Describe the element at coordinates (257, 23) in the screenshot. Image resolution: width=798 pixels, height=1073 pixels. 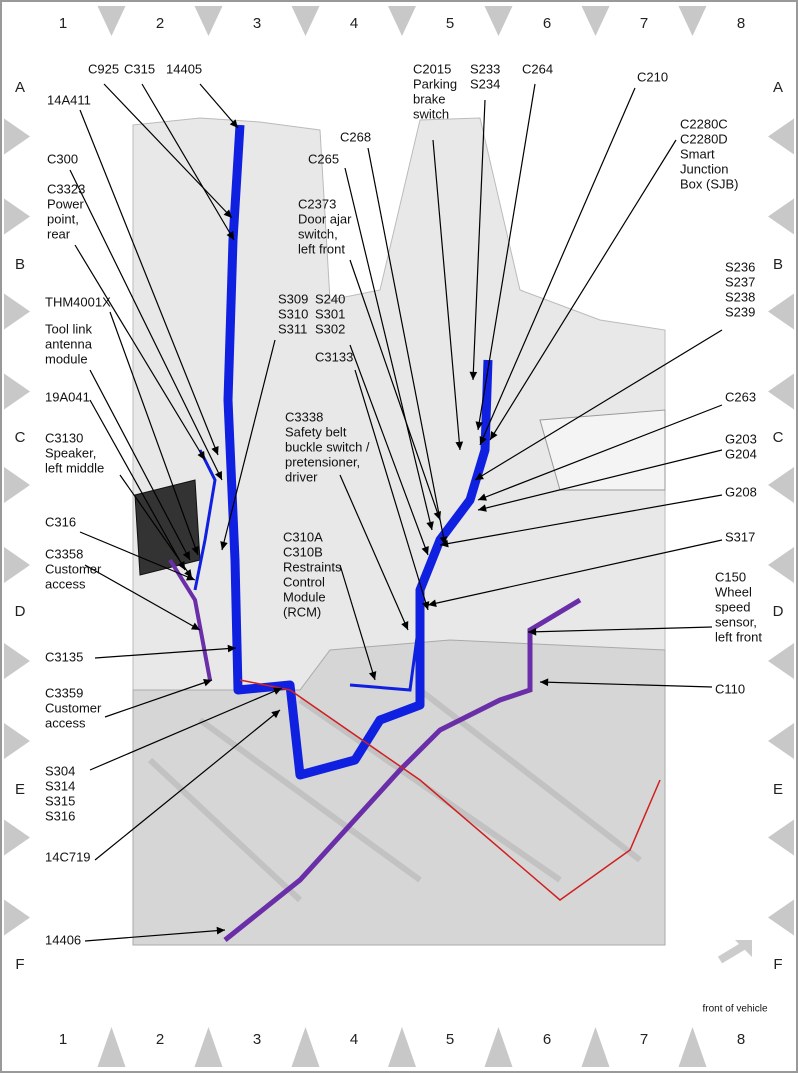
I see `column-label: 3` at that location.